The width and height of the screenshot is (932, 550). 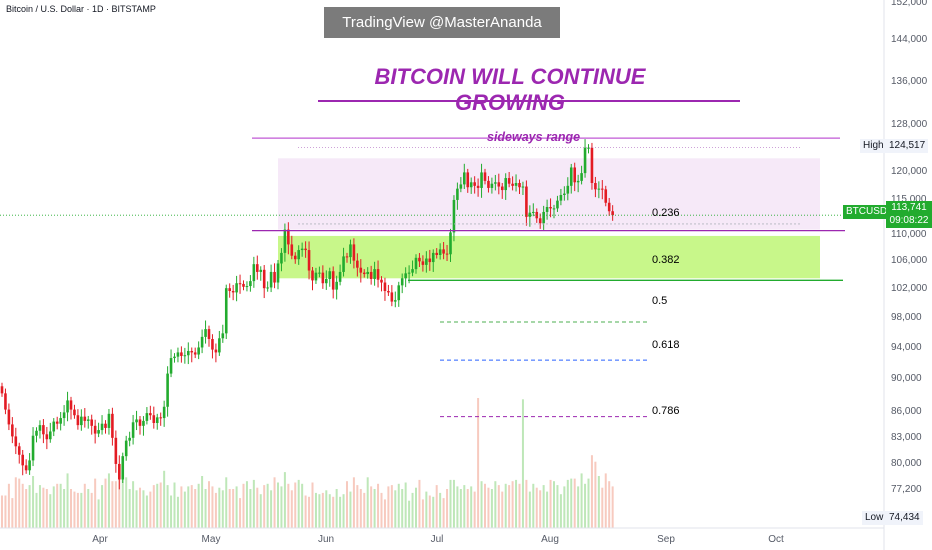 I want to click on price-tick: 128,000, so click(x=909, y=124).